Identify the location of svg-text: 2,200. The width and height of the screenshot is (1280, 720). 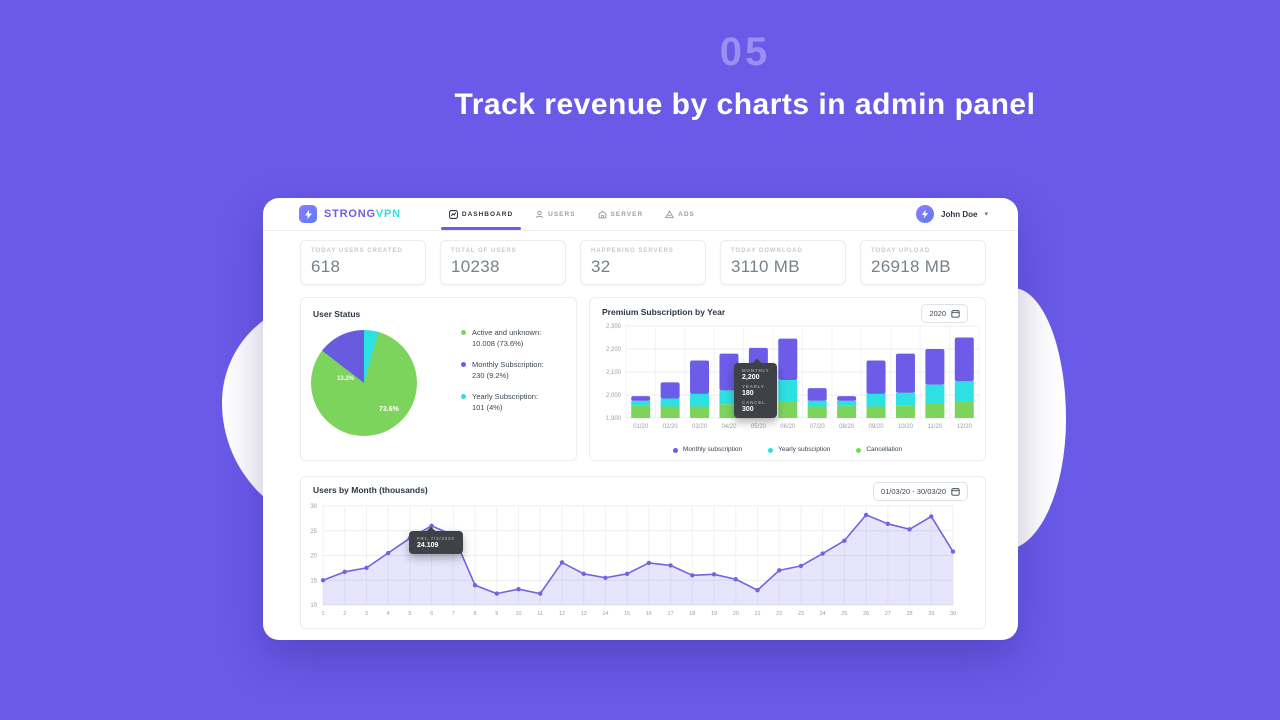
(614, 350).